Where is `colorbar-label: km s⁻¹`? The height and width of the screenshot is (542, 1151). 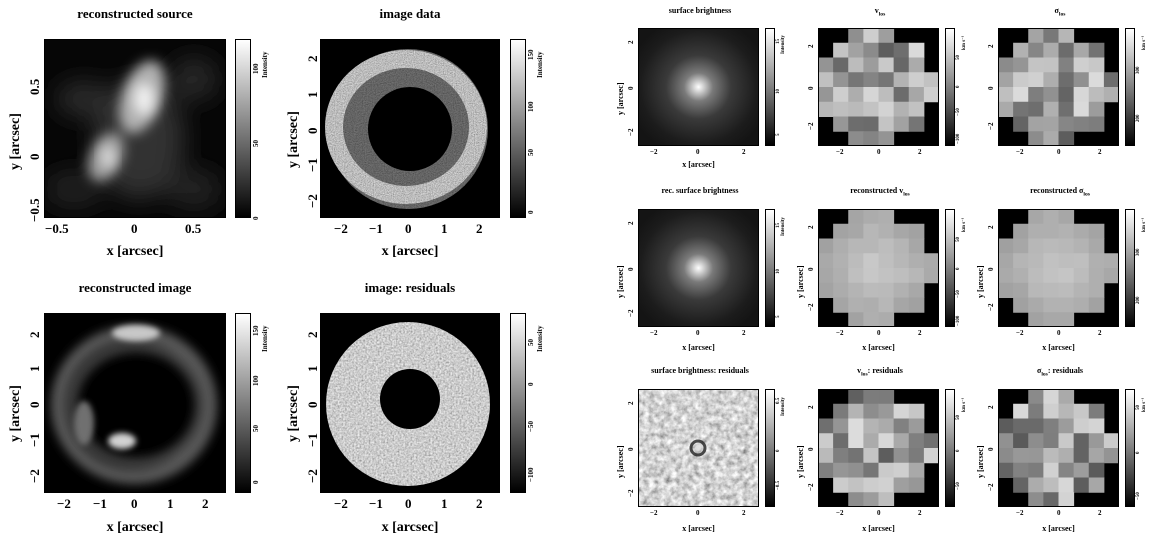 colorbar-label: km s⁻¹ is located at coordinates (1144, 42).